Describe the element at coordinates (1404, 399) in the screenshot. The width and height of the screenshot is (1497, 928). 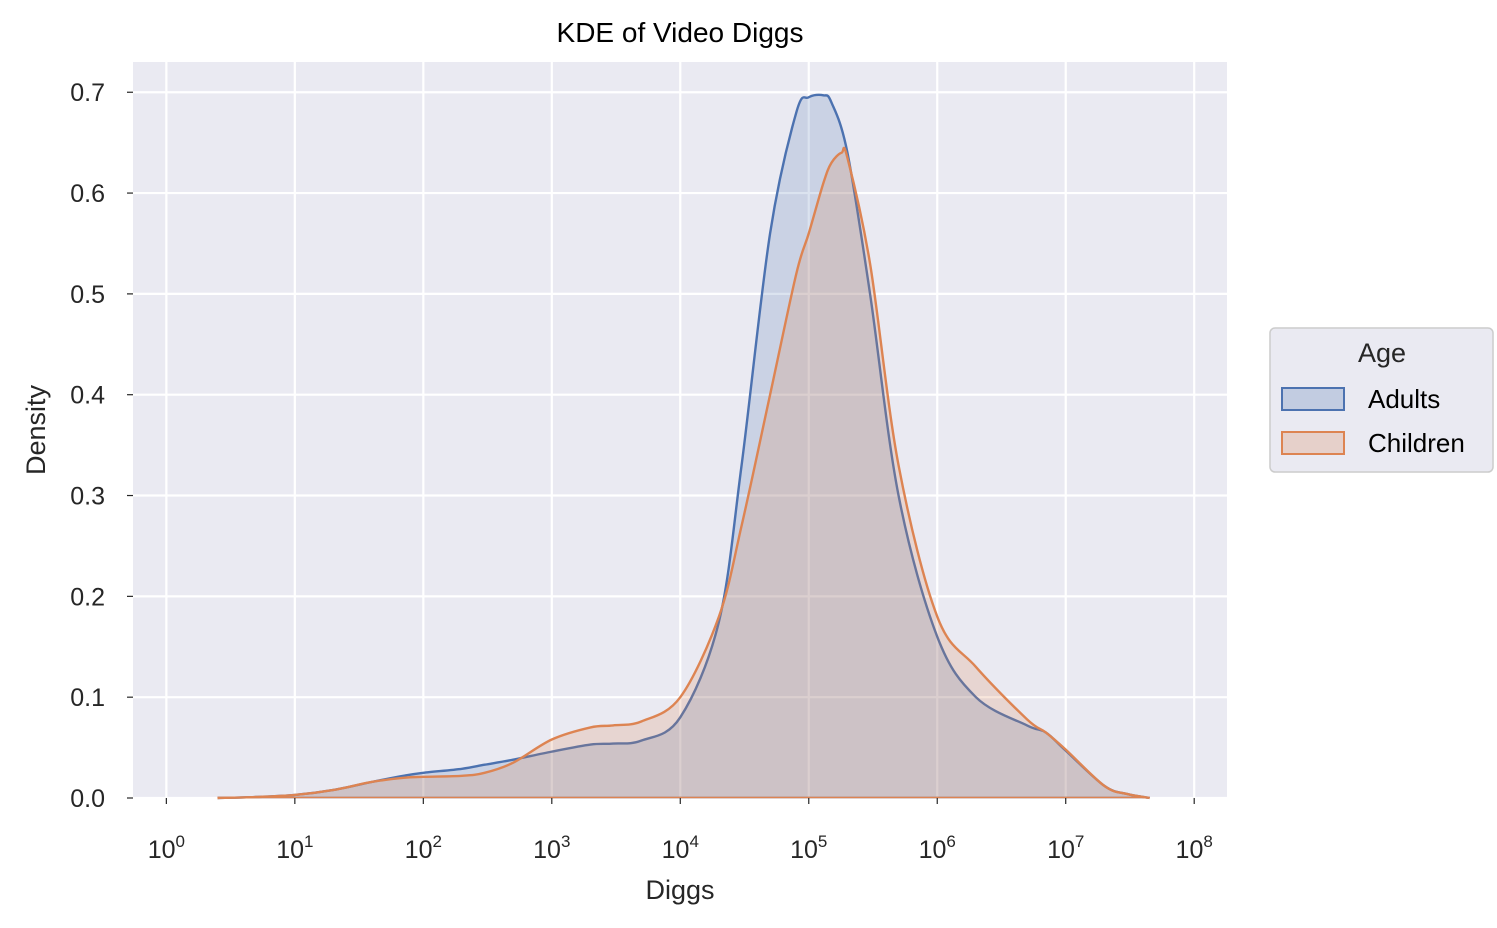
I see `legend-label-adults: Adults` at that location.